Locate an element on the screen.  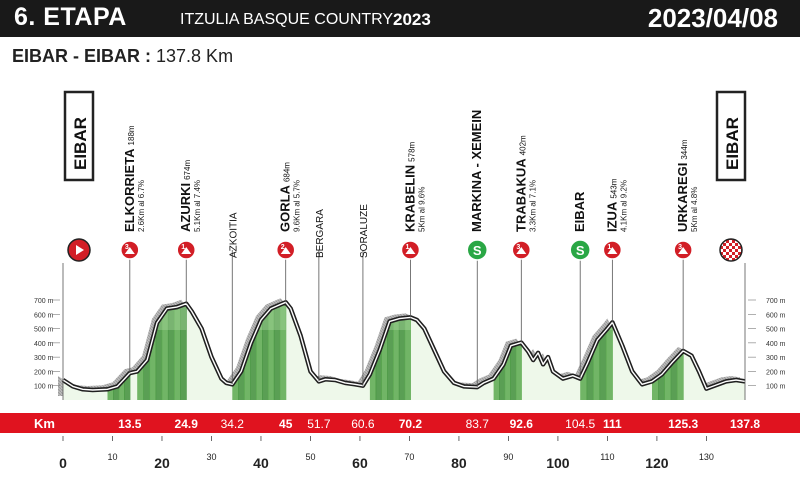
km-marker-label: 60.6 is located at coordinates (363, 424).